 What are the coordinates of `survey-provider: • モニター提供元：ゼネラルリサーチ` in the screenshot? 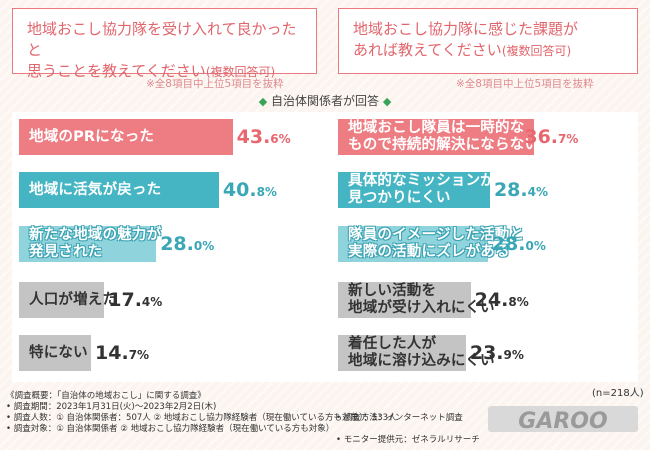 It's located at (408, 440).